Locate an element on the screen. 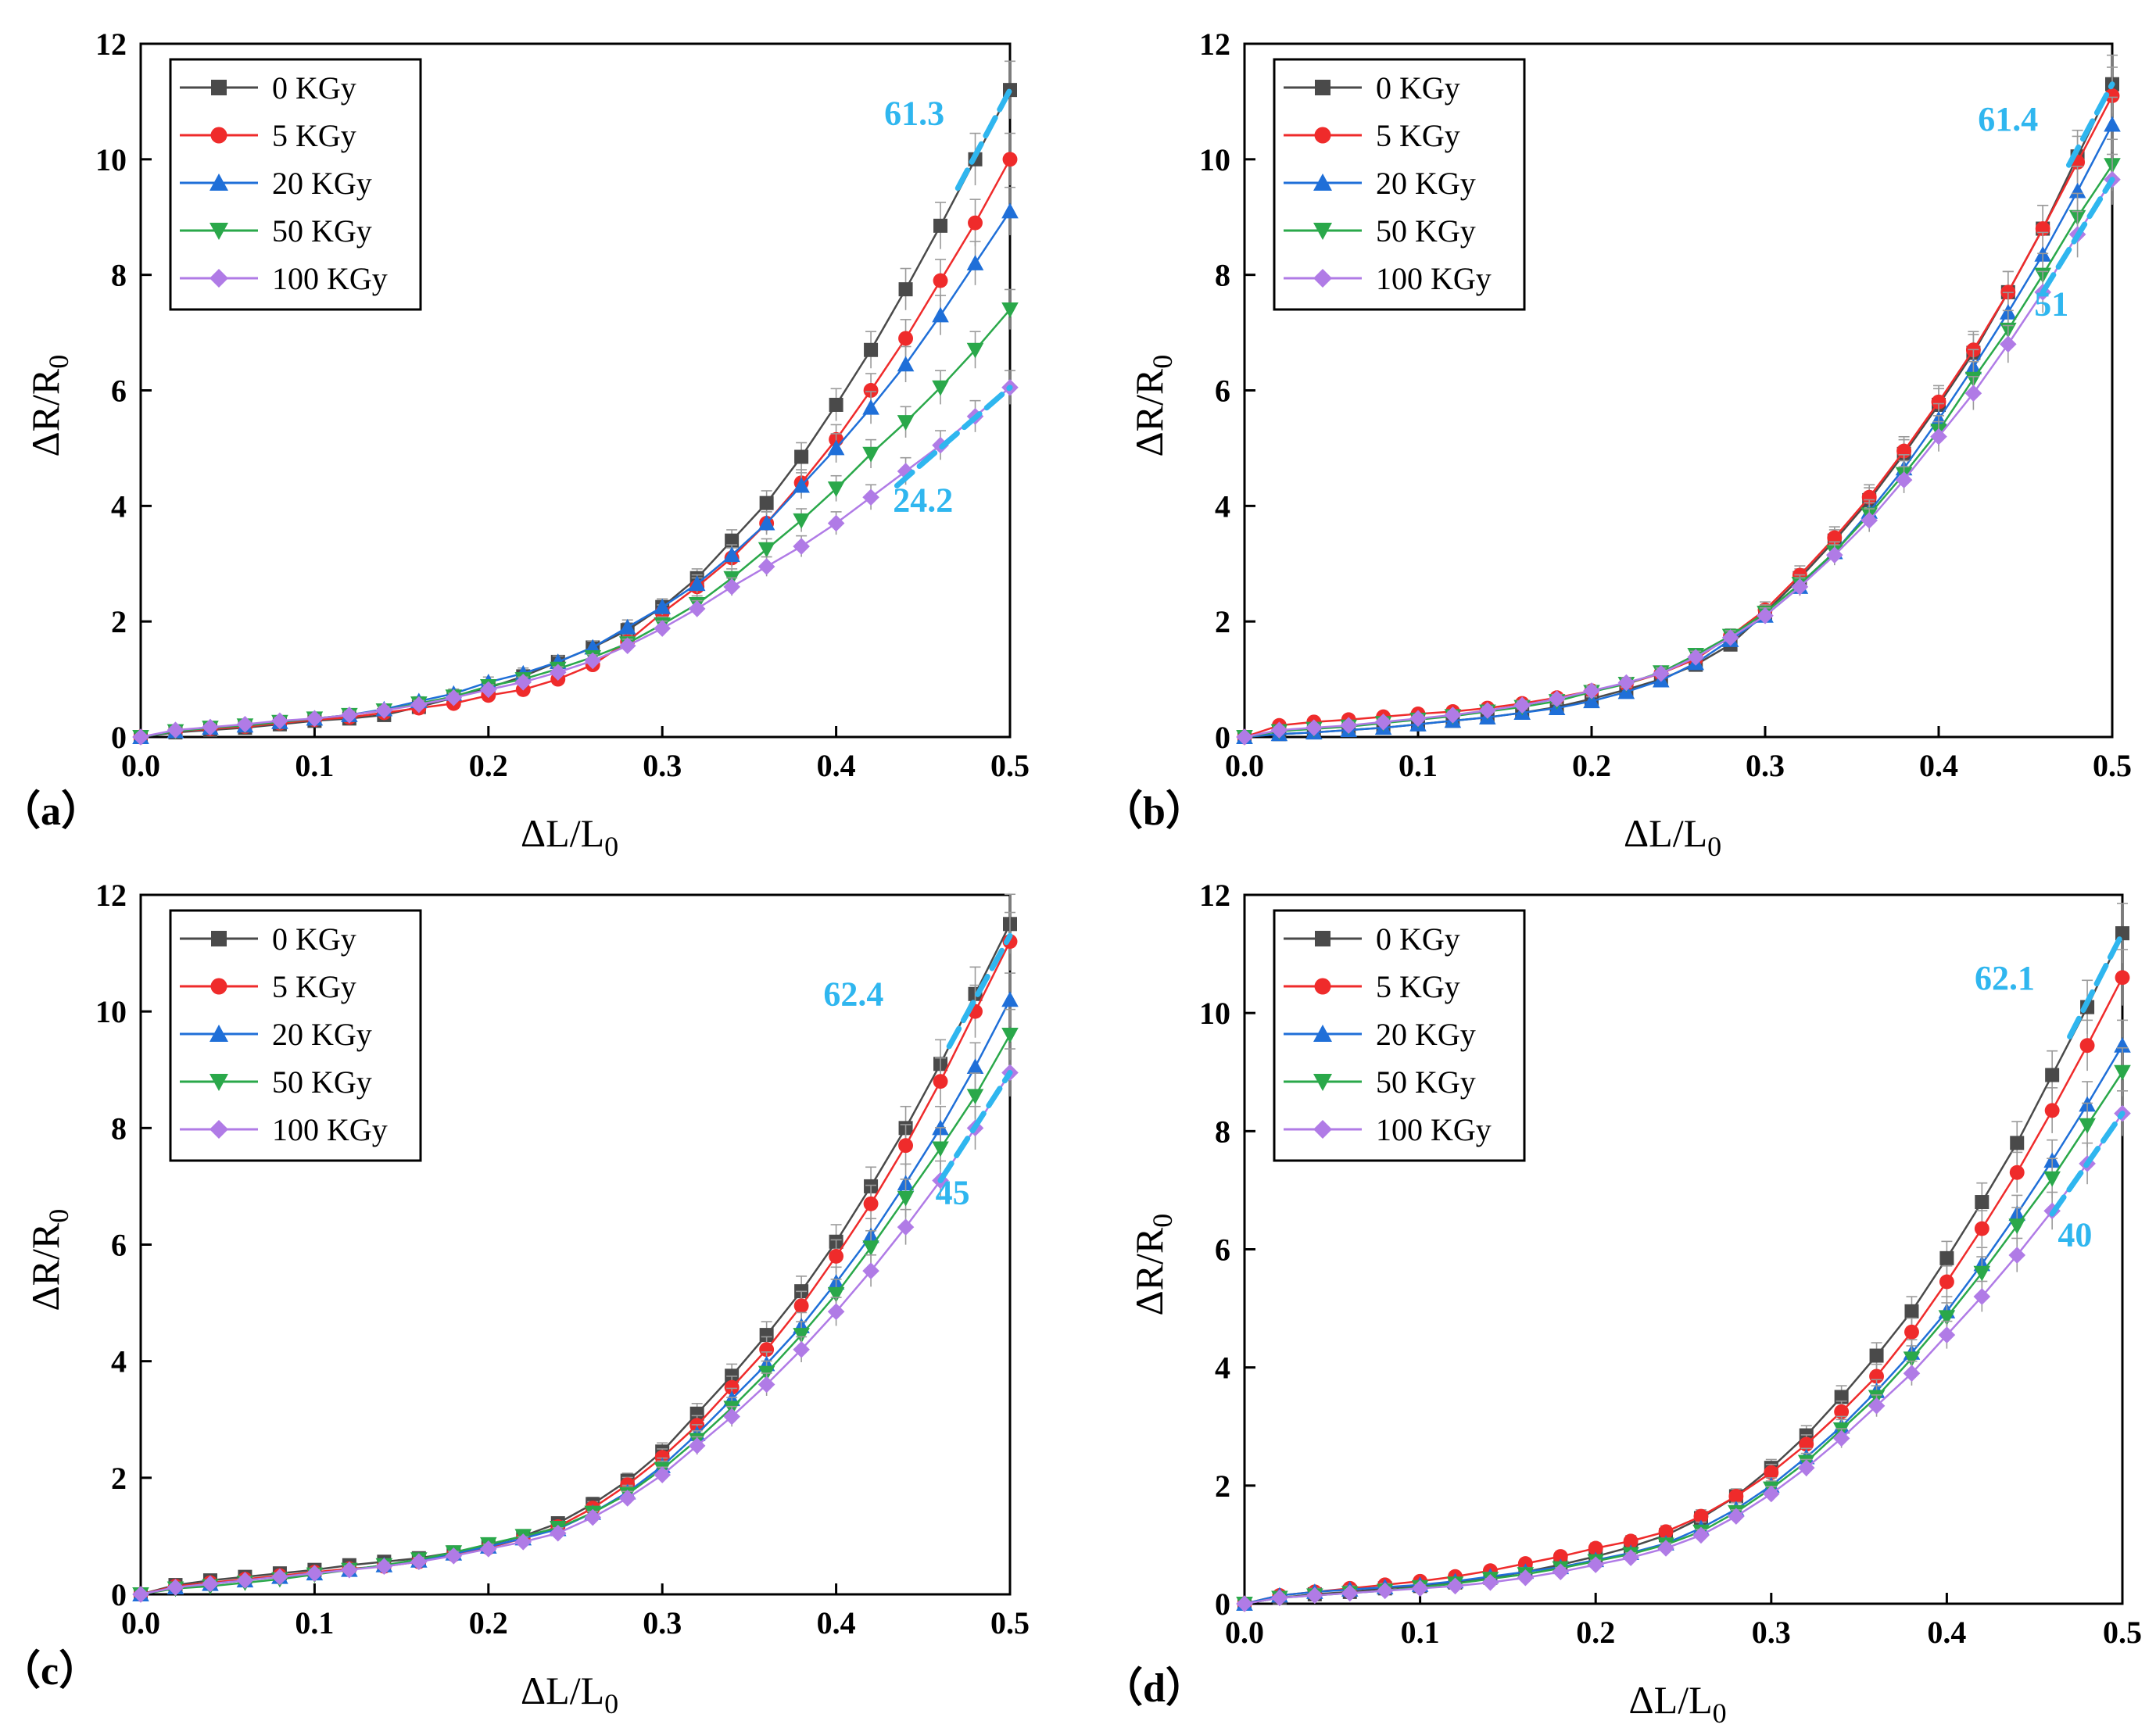 The width and height of the screenshot is (2156, 1728). legend: 0 KGy 5 KGy 20 KGy 50 KGy 100 KGy is located at coordinates (295, 1035).